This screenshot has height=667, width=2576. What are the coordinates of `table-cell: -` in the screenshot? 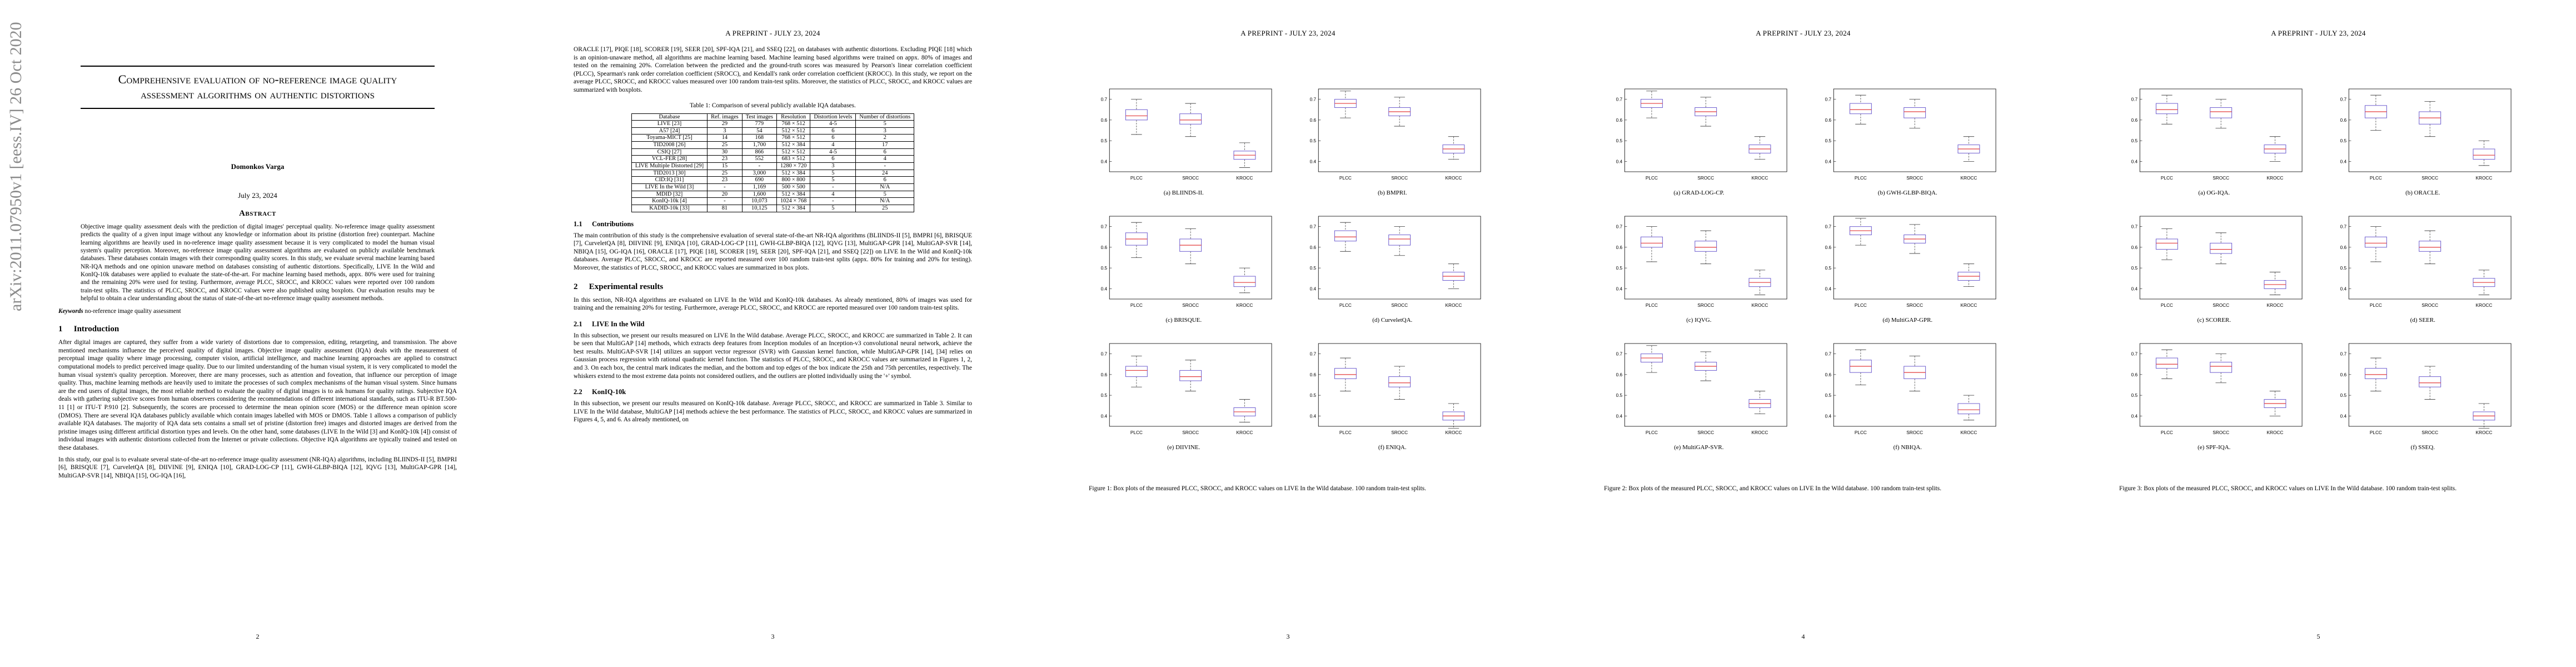 It's located at (725, 201).